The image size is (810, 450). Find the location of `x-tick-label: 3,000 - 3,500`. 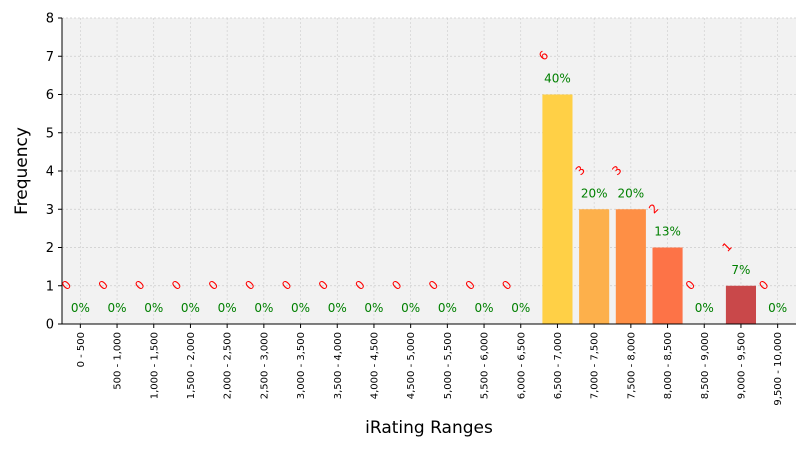

x-tick-label: 3,000 - 3,500 is located at coordinates (301, 365).